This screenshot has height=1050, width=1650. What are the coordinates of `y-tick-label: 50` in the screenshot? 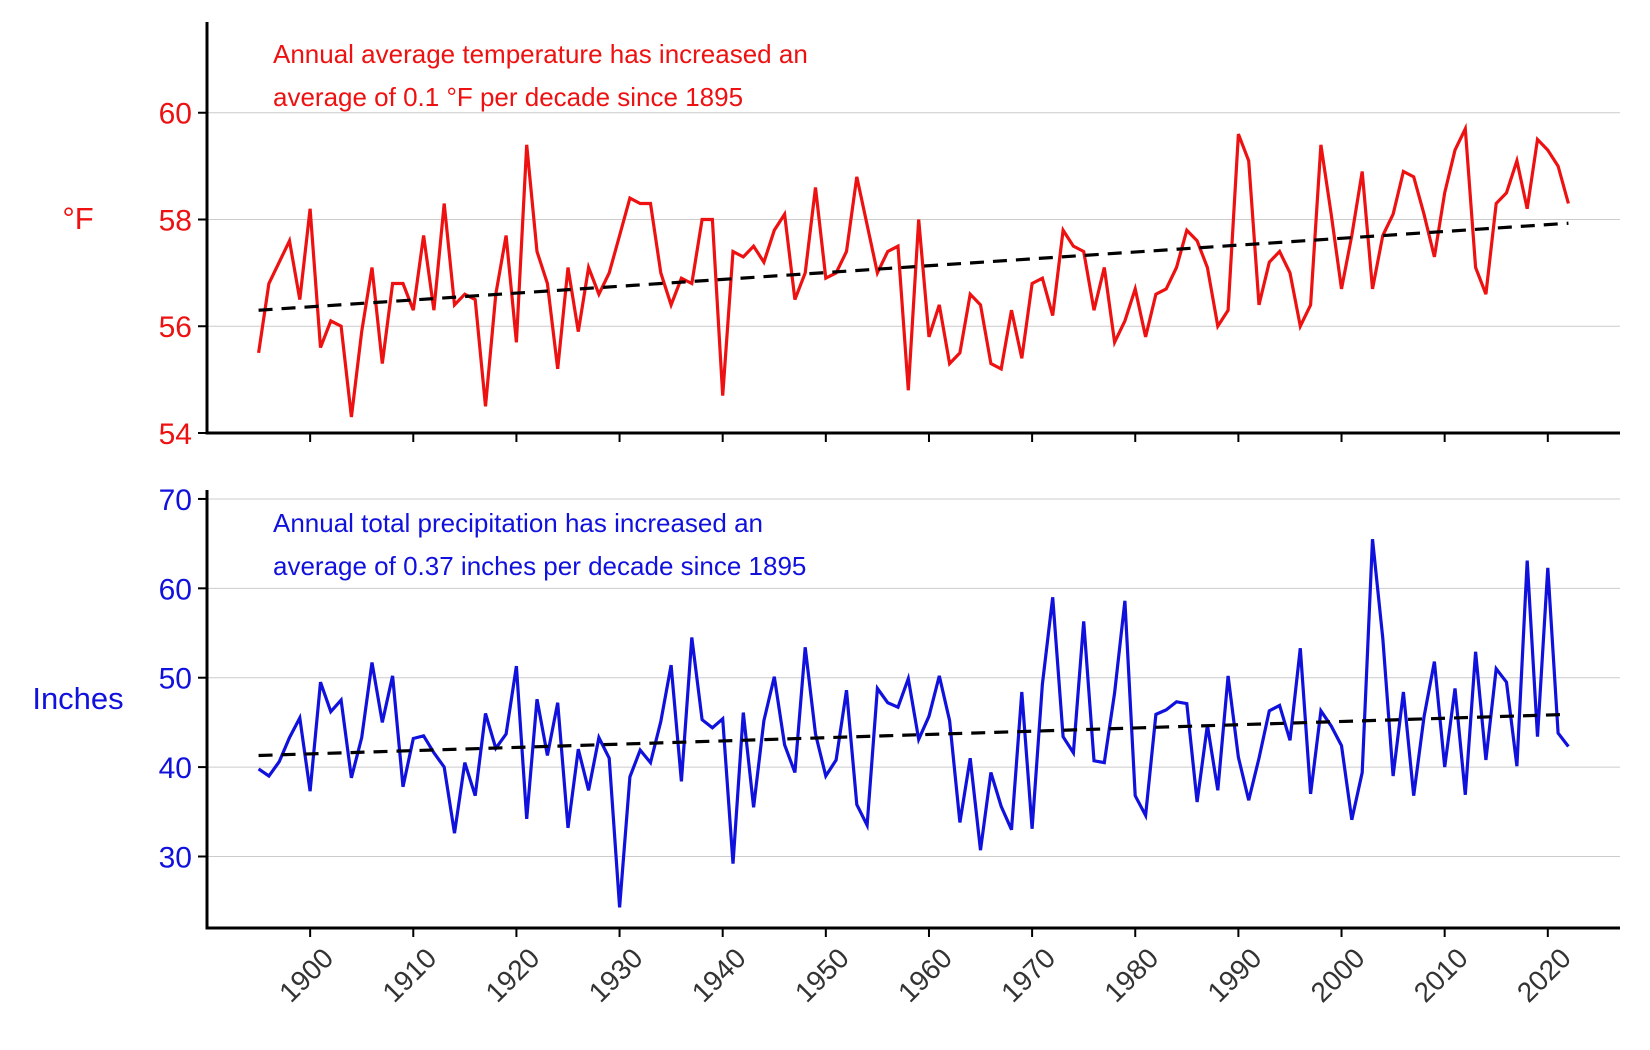 It's located at (175, 679).